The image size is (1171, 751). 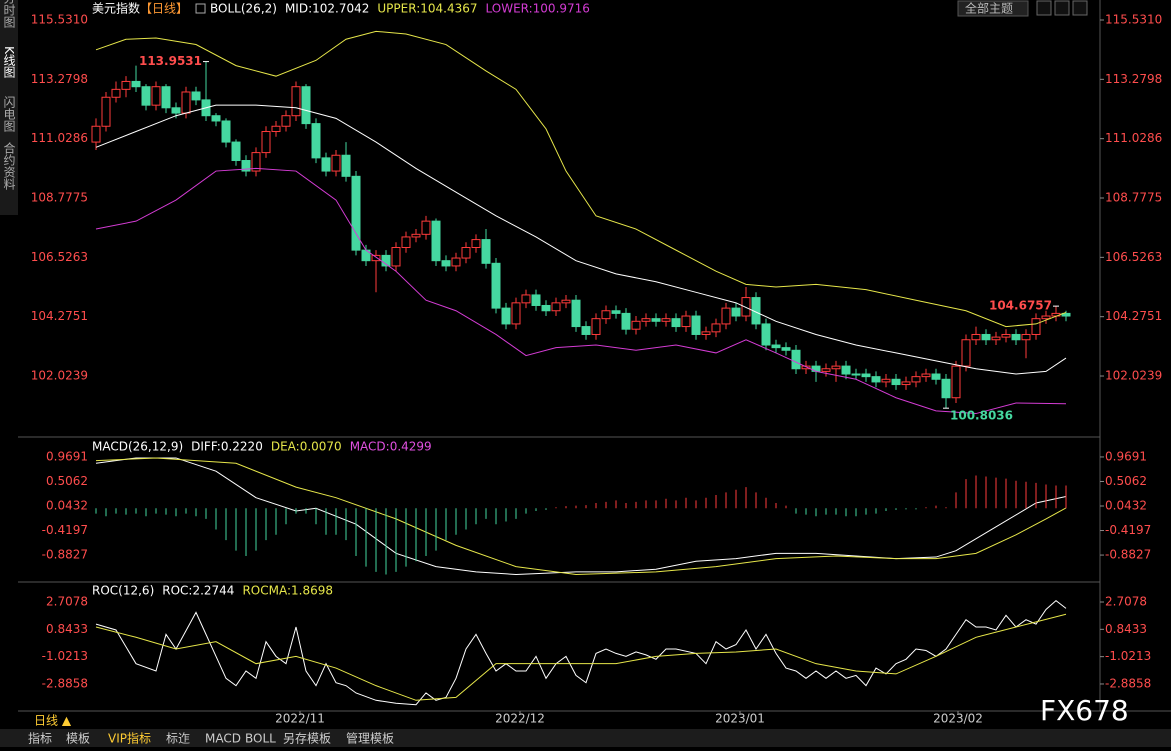 What do you see at coordinates (1133, 198) in the screenshot?
I see `y-tick-label-right: 108.7775` at bounding box center [1133, 198].